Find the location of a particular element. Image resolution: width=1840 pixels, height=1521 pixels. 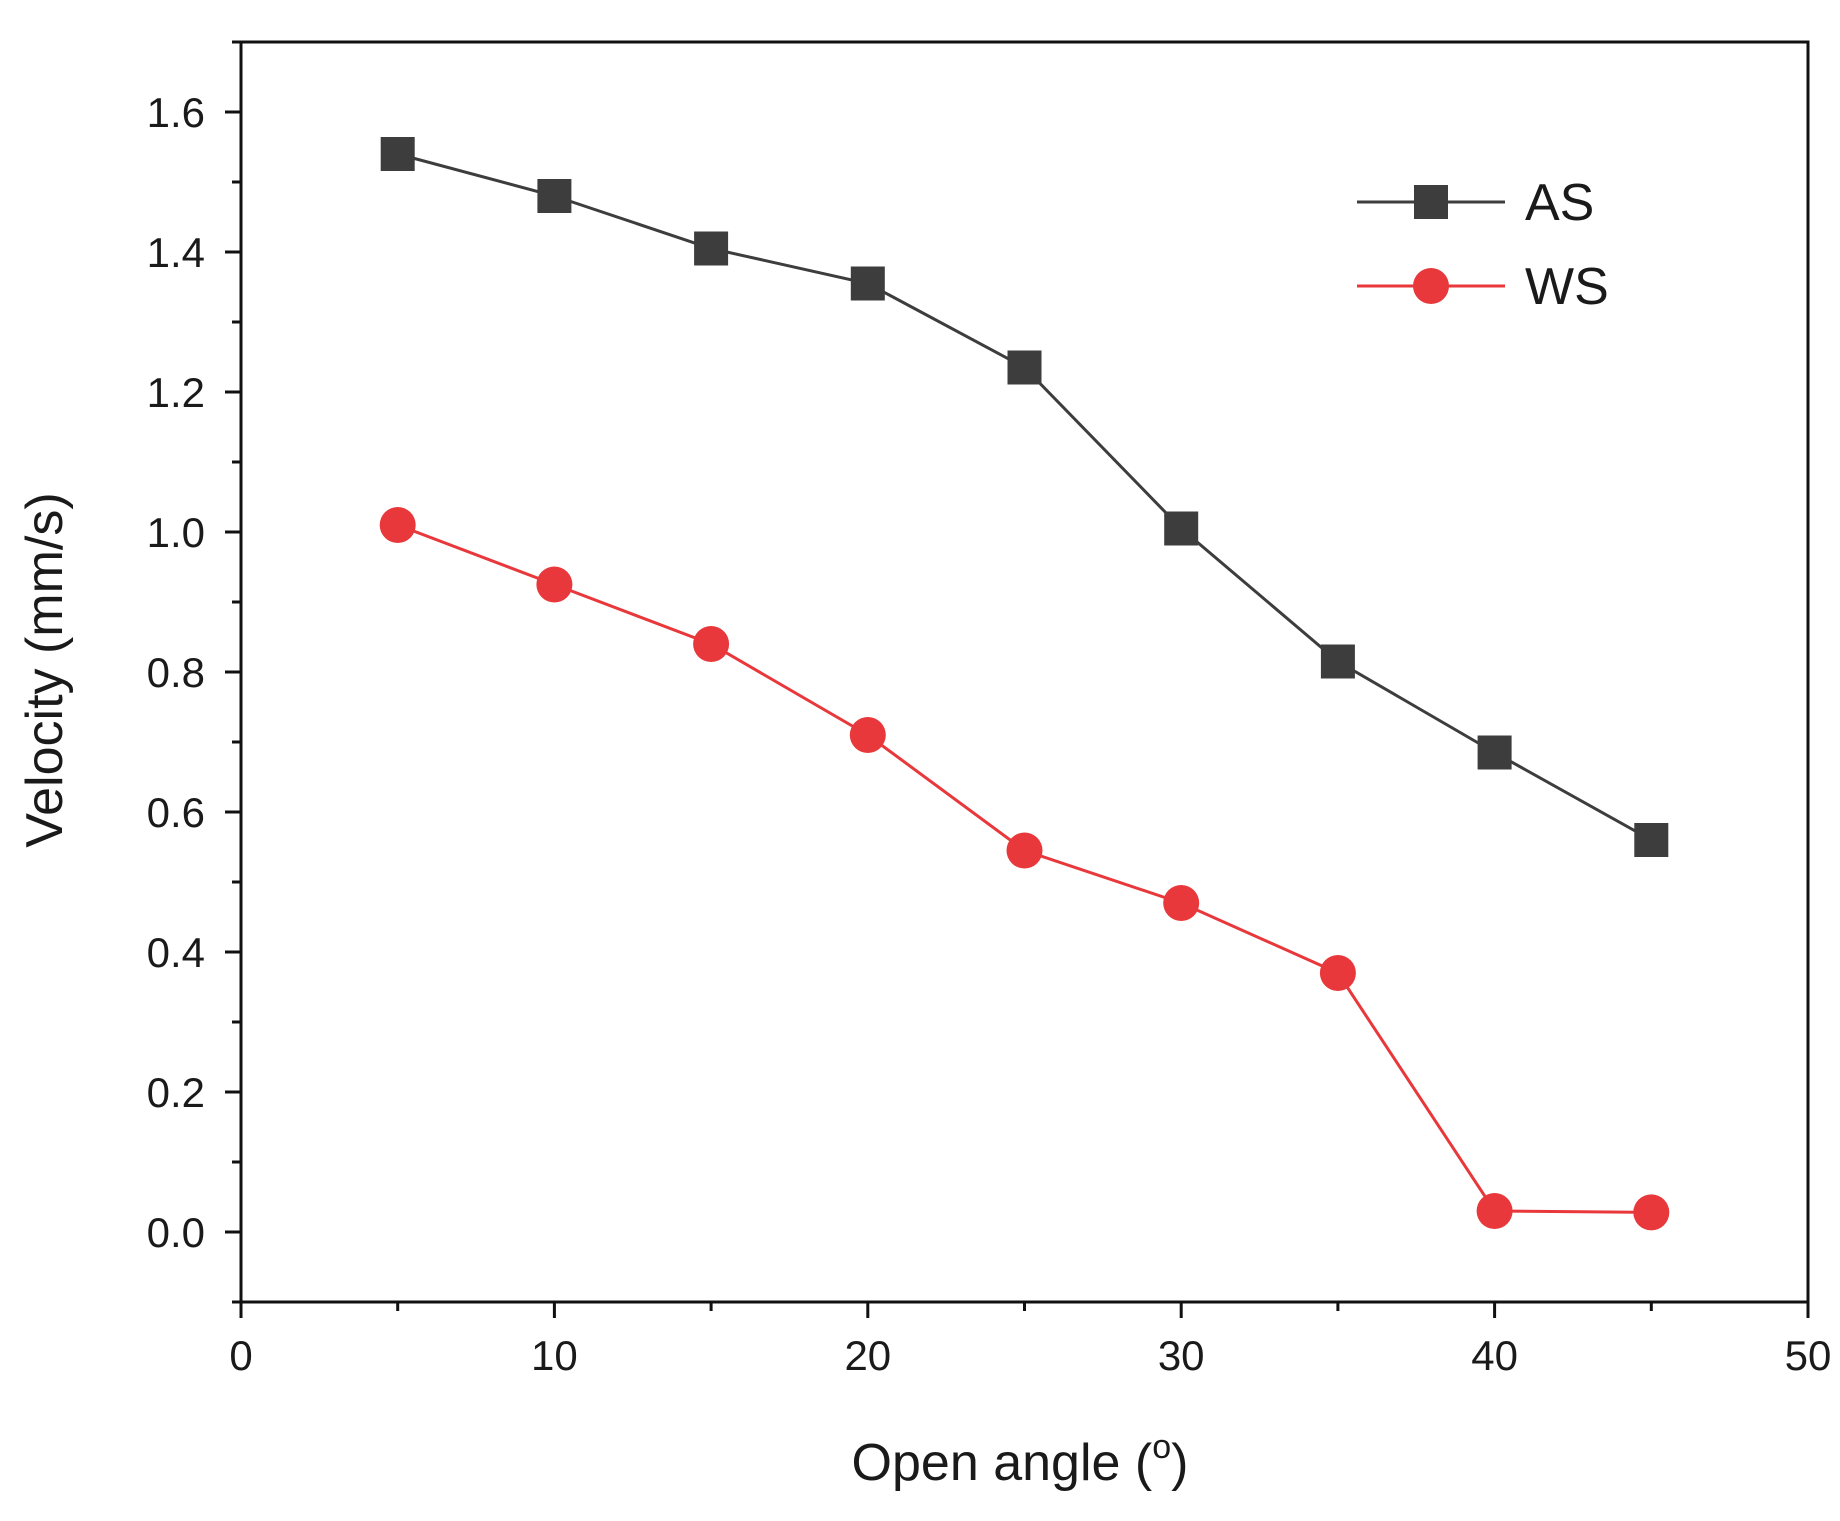

x-tick-label: 10 is located at coordinates (554, 1355).